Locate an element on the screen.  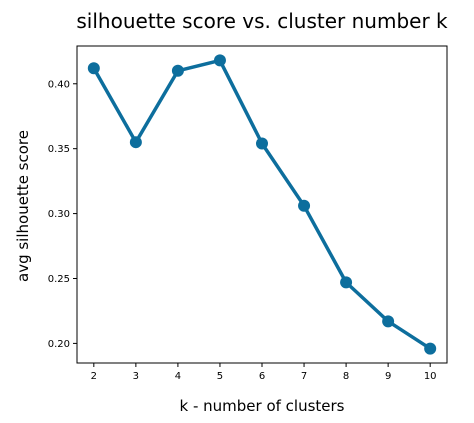
y-axis-ticks: 0.20 0.25 0.30 0.35 0.40 is located at coordinates (62, 214).